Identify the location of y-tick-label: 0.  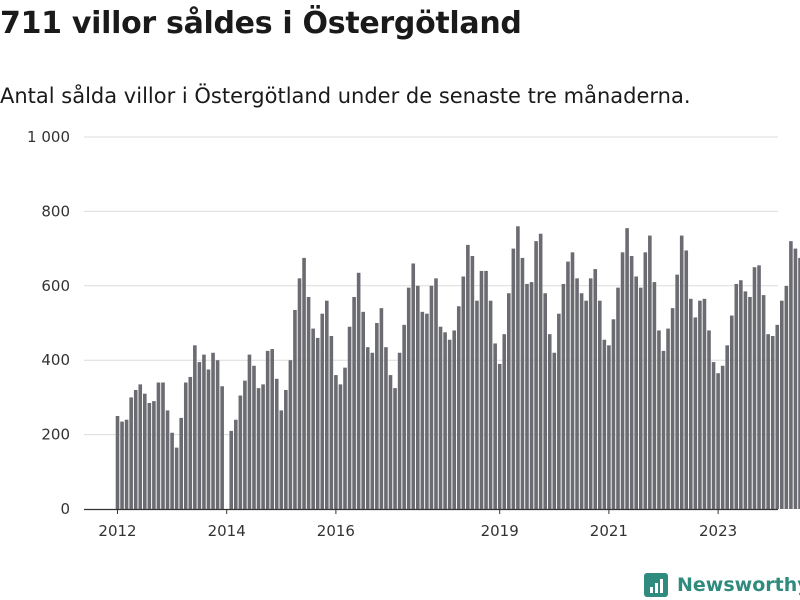
(65, 509).